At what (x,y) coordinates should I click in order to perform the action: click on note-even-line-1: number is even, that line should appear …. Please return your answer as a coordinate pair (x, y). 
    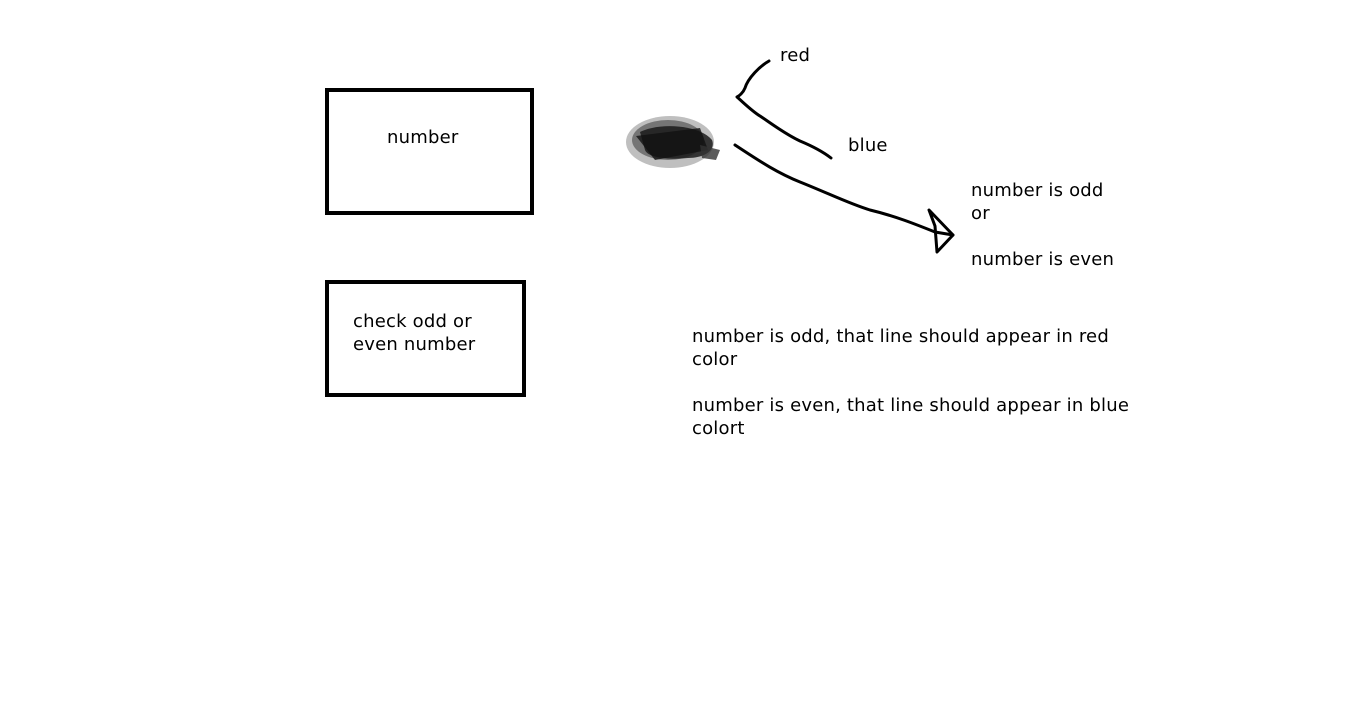
    Looking at the image, I should click on (911, 405).